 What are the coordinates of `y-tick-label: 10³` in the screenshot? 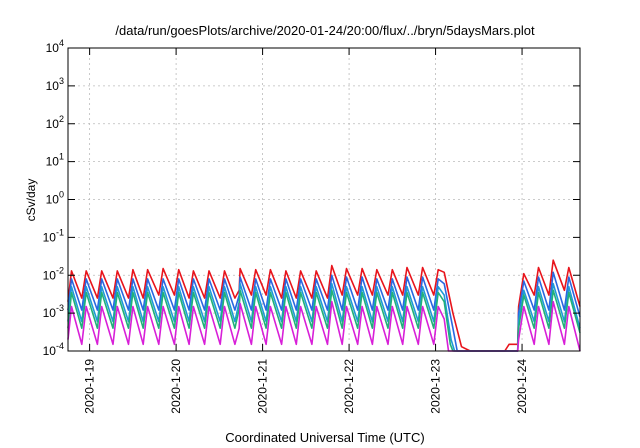 It's located at (55, 84).